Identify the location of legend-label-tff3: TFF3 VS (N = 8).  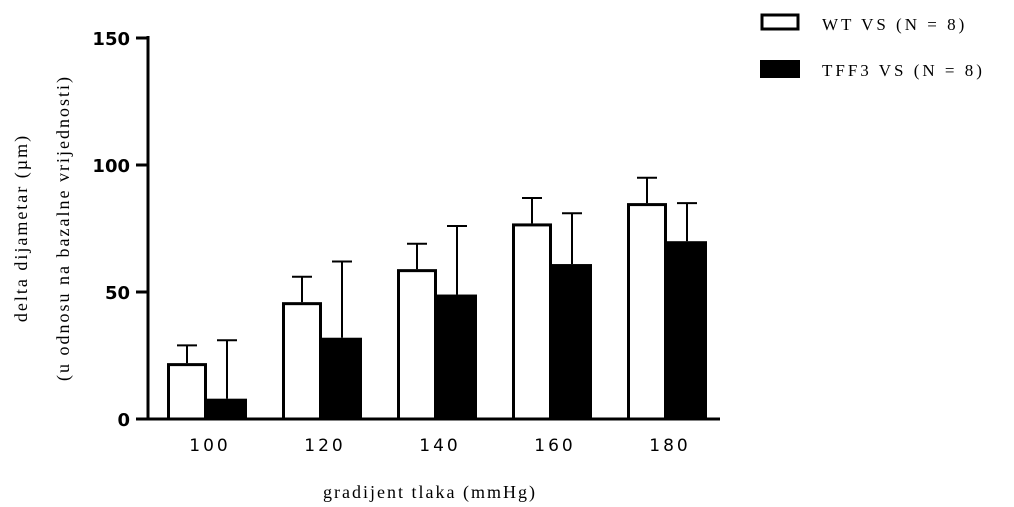
(903, 70).